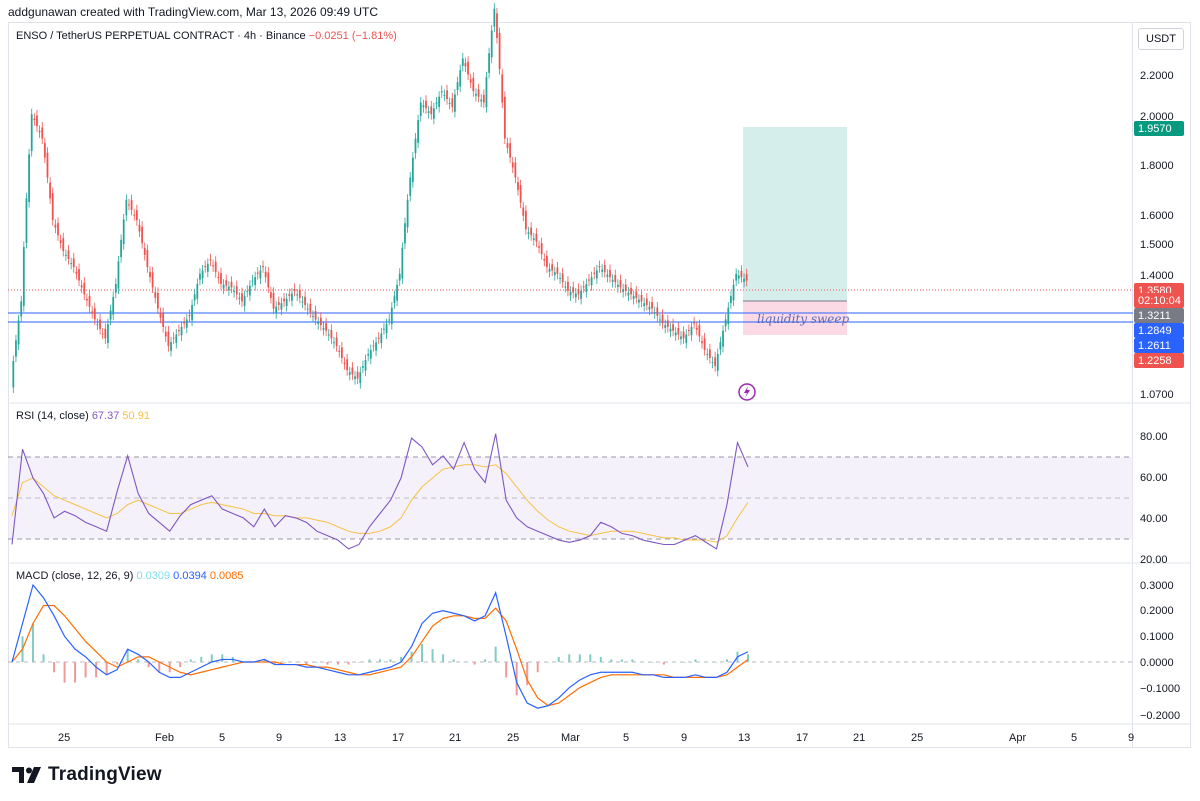 The image size is (1200, 801). Describe the element at coordinates (380, 655) in the screenshot. I see `macd-signal-line` at that location.